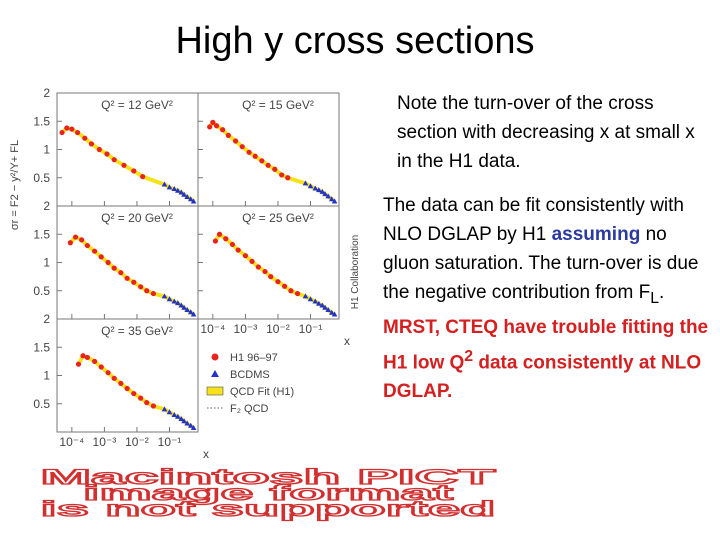  What do you see at coordinates (215, 373) in the screenshot?
I see `legend-bcdms` at bounding box center [215, 373].